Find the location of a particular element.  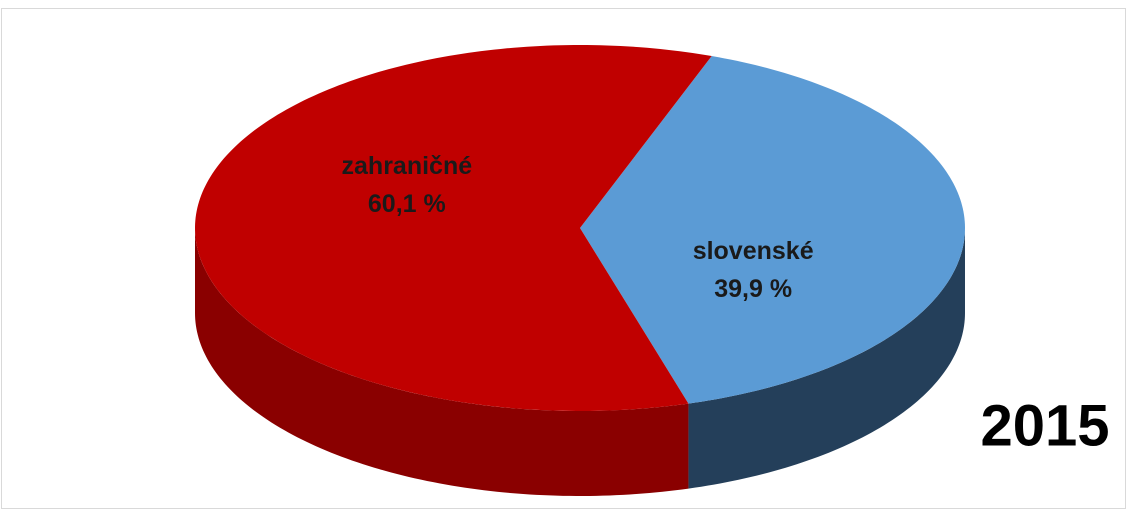

year-annotation: 2015 is located at coordinates (1044, 425).